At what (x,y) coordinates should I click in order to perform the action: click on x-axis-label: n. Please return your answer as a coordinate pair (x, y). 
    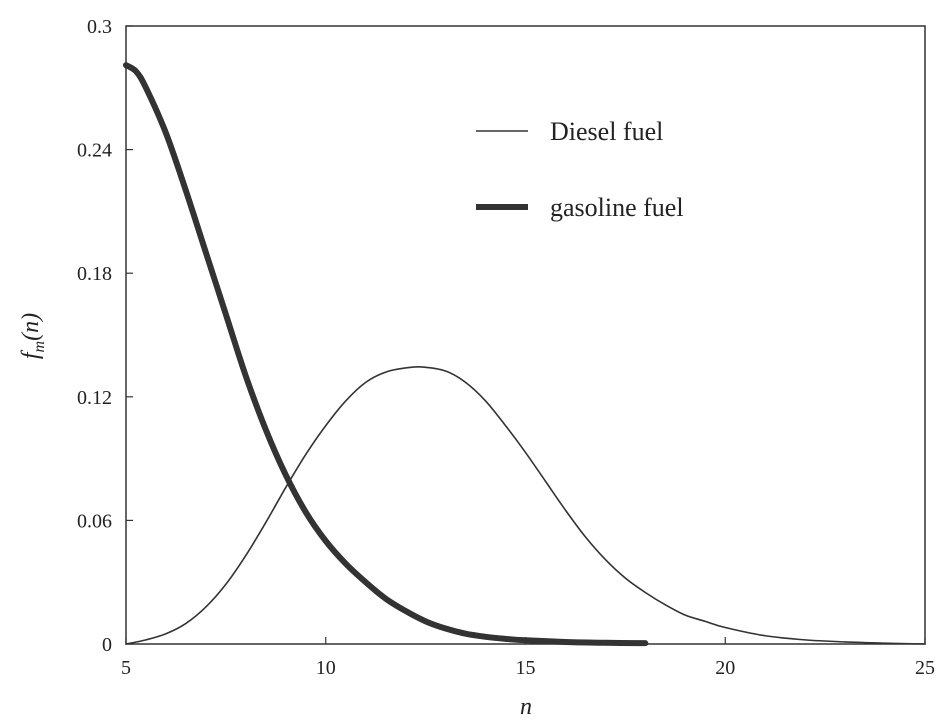
    Looking at the image, I should click on (526, 707).